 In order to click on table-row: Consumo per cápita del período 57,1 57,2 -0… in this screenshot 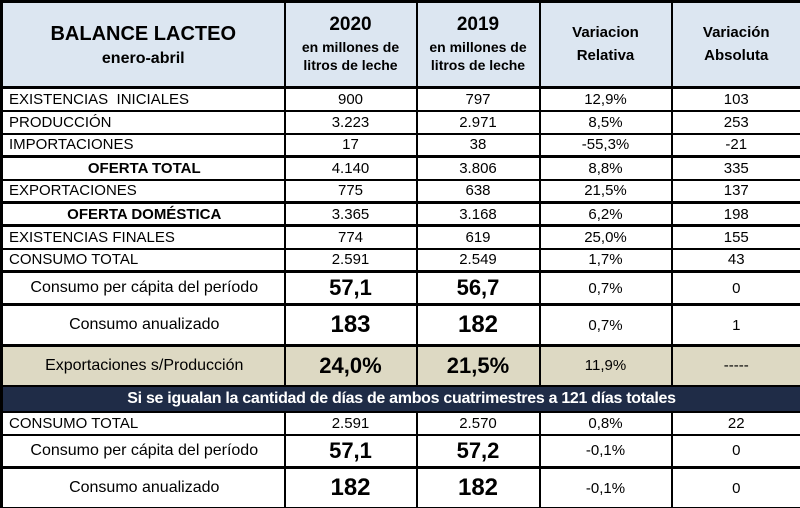, I will do `click(400, 451)`.